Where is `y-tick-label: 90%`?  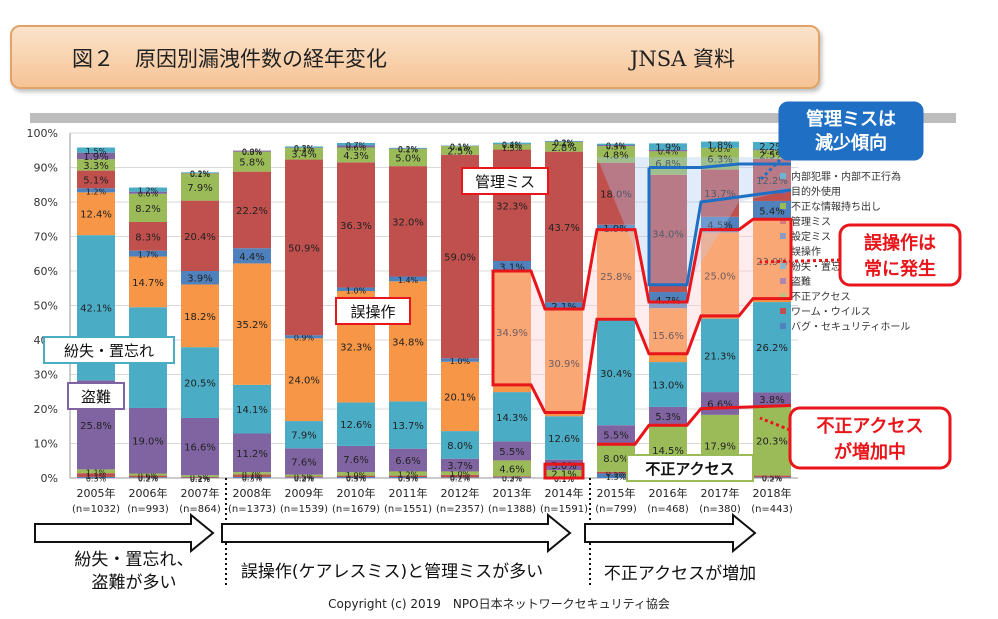 y-tick-label: 90% is located at coordinates (46, 168).